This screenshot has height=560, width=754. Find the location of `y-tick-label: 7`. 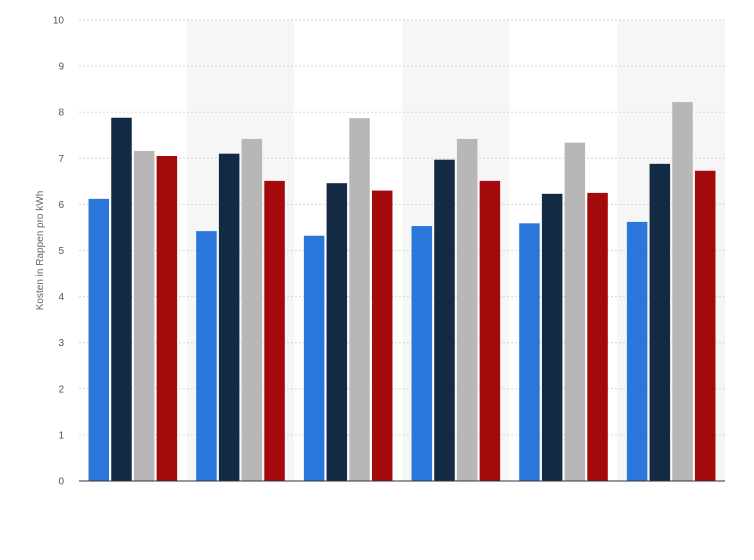

y-tick-label: 7 is located at coordinates (61, 159).